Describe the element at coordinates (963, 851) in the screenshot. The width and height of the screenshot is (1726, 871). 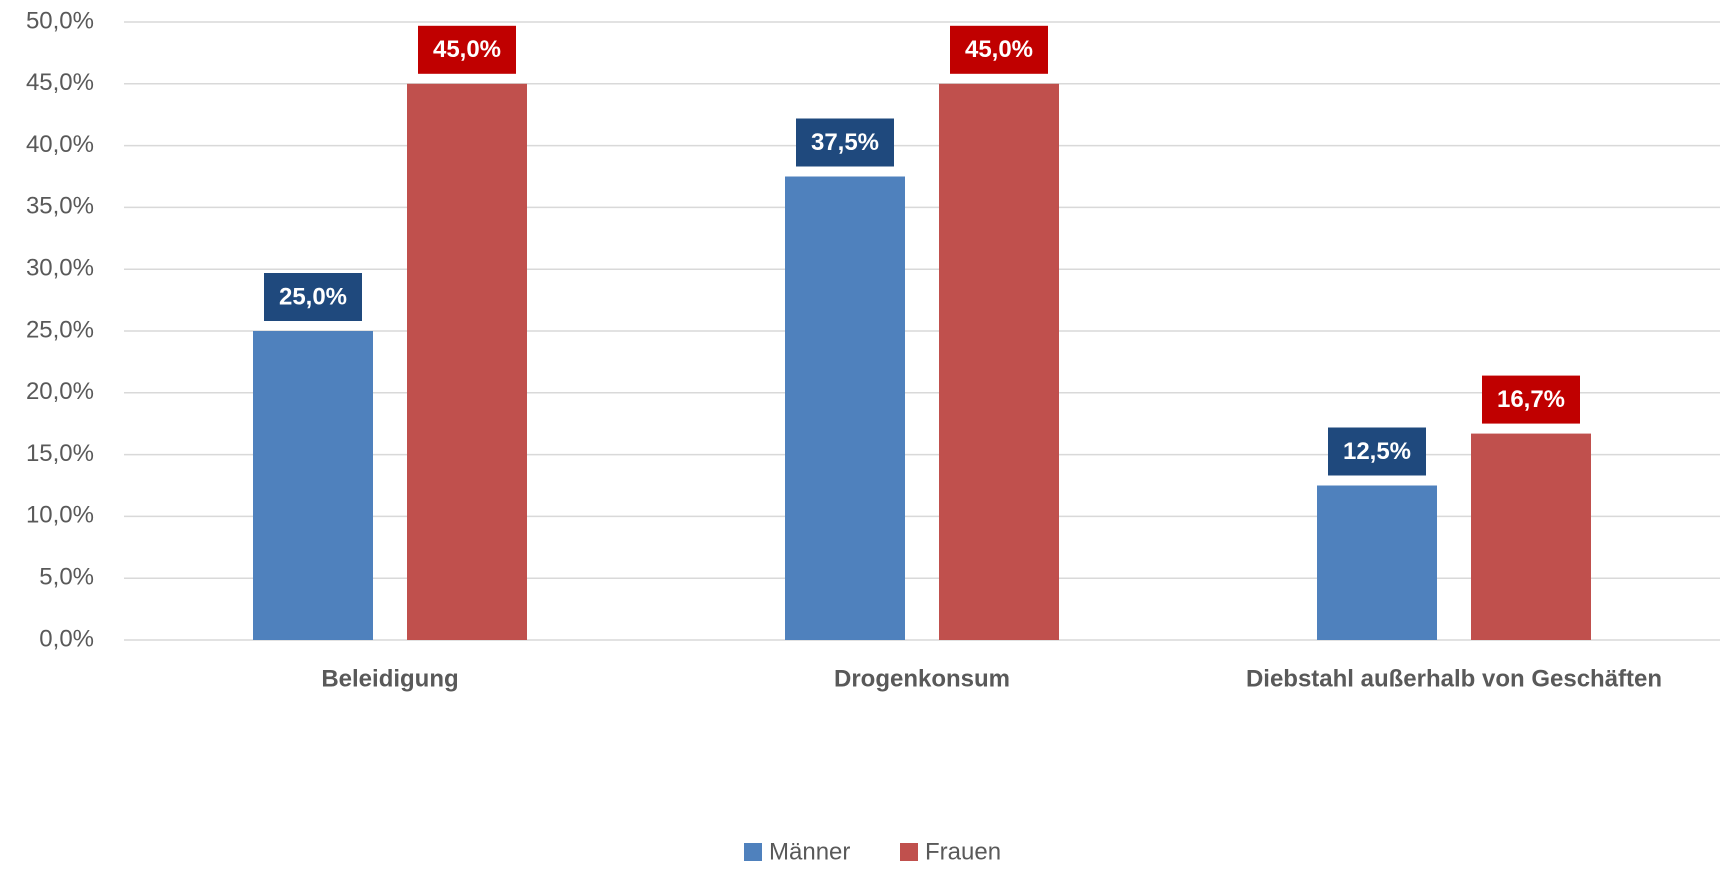
I see `legend-label: Frauen` at that location.